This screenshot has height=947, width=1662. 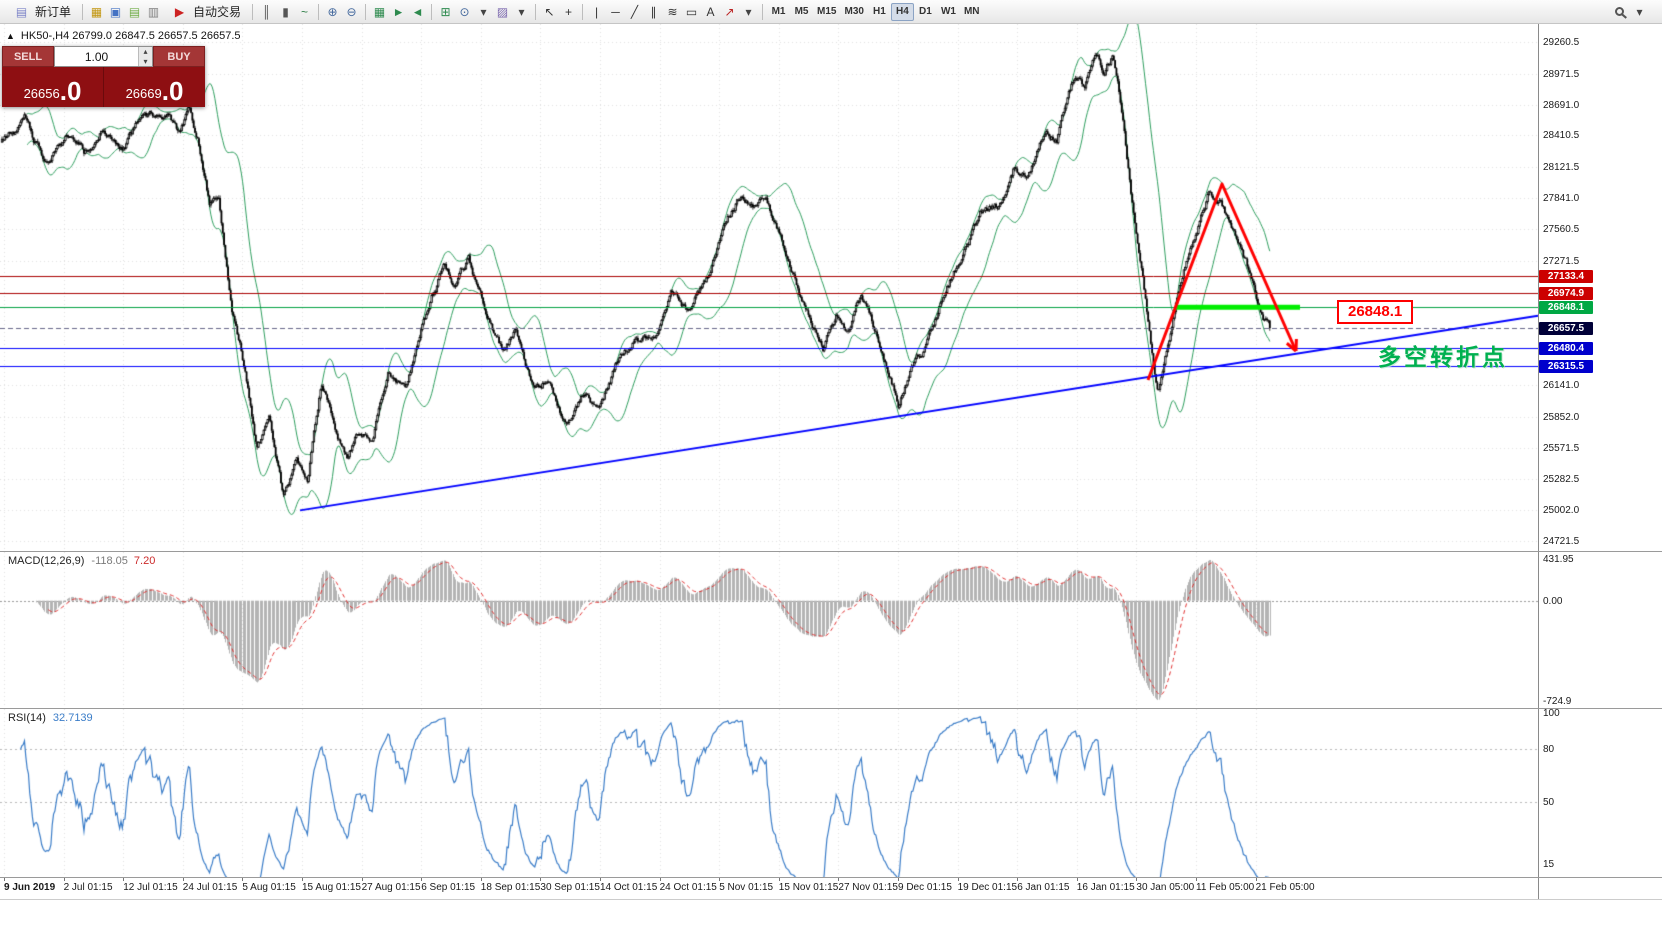 I want to click on arrow-tool-icon: ↗, so click(x=729, y=11).